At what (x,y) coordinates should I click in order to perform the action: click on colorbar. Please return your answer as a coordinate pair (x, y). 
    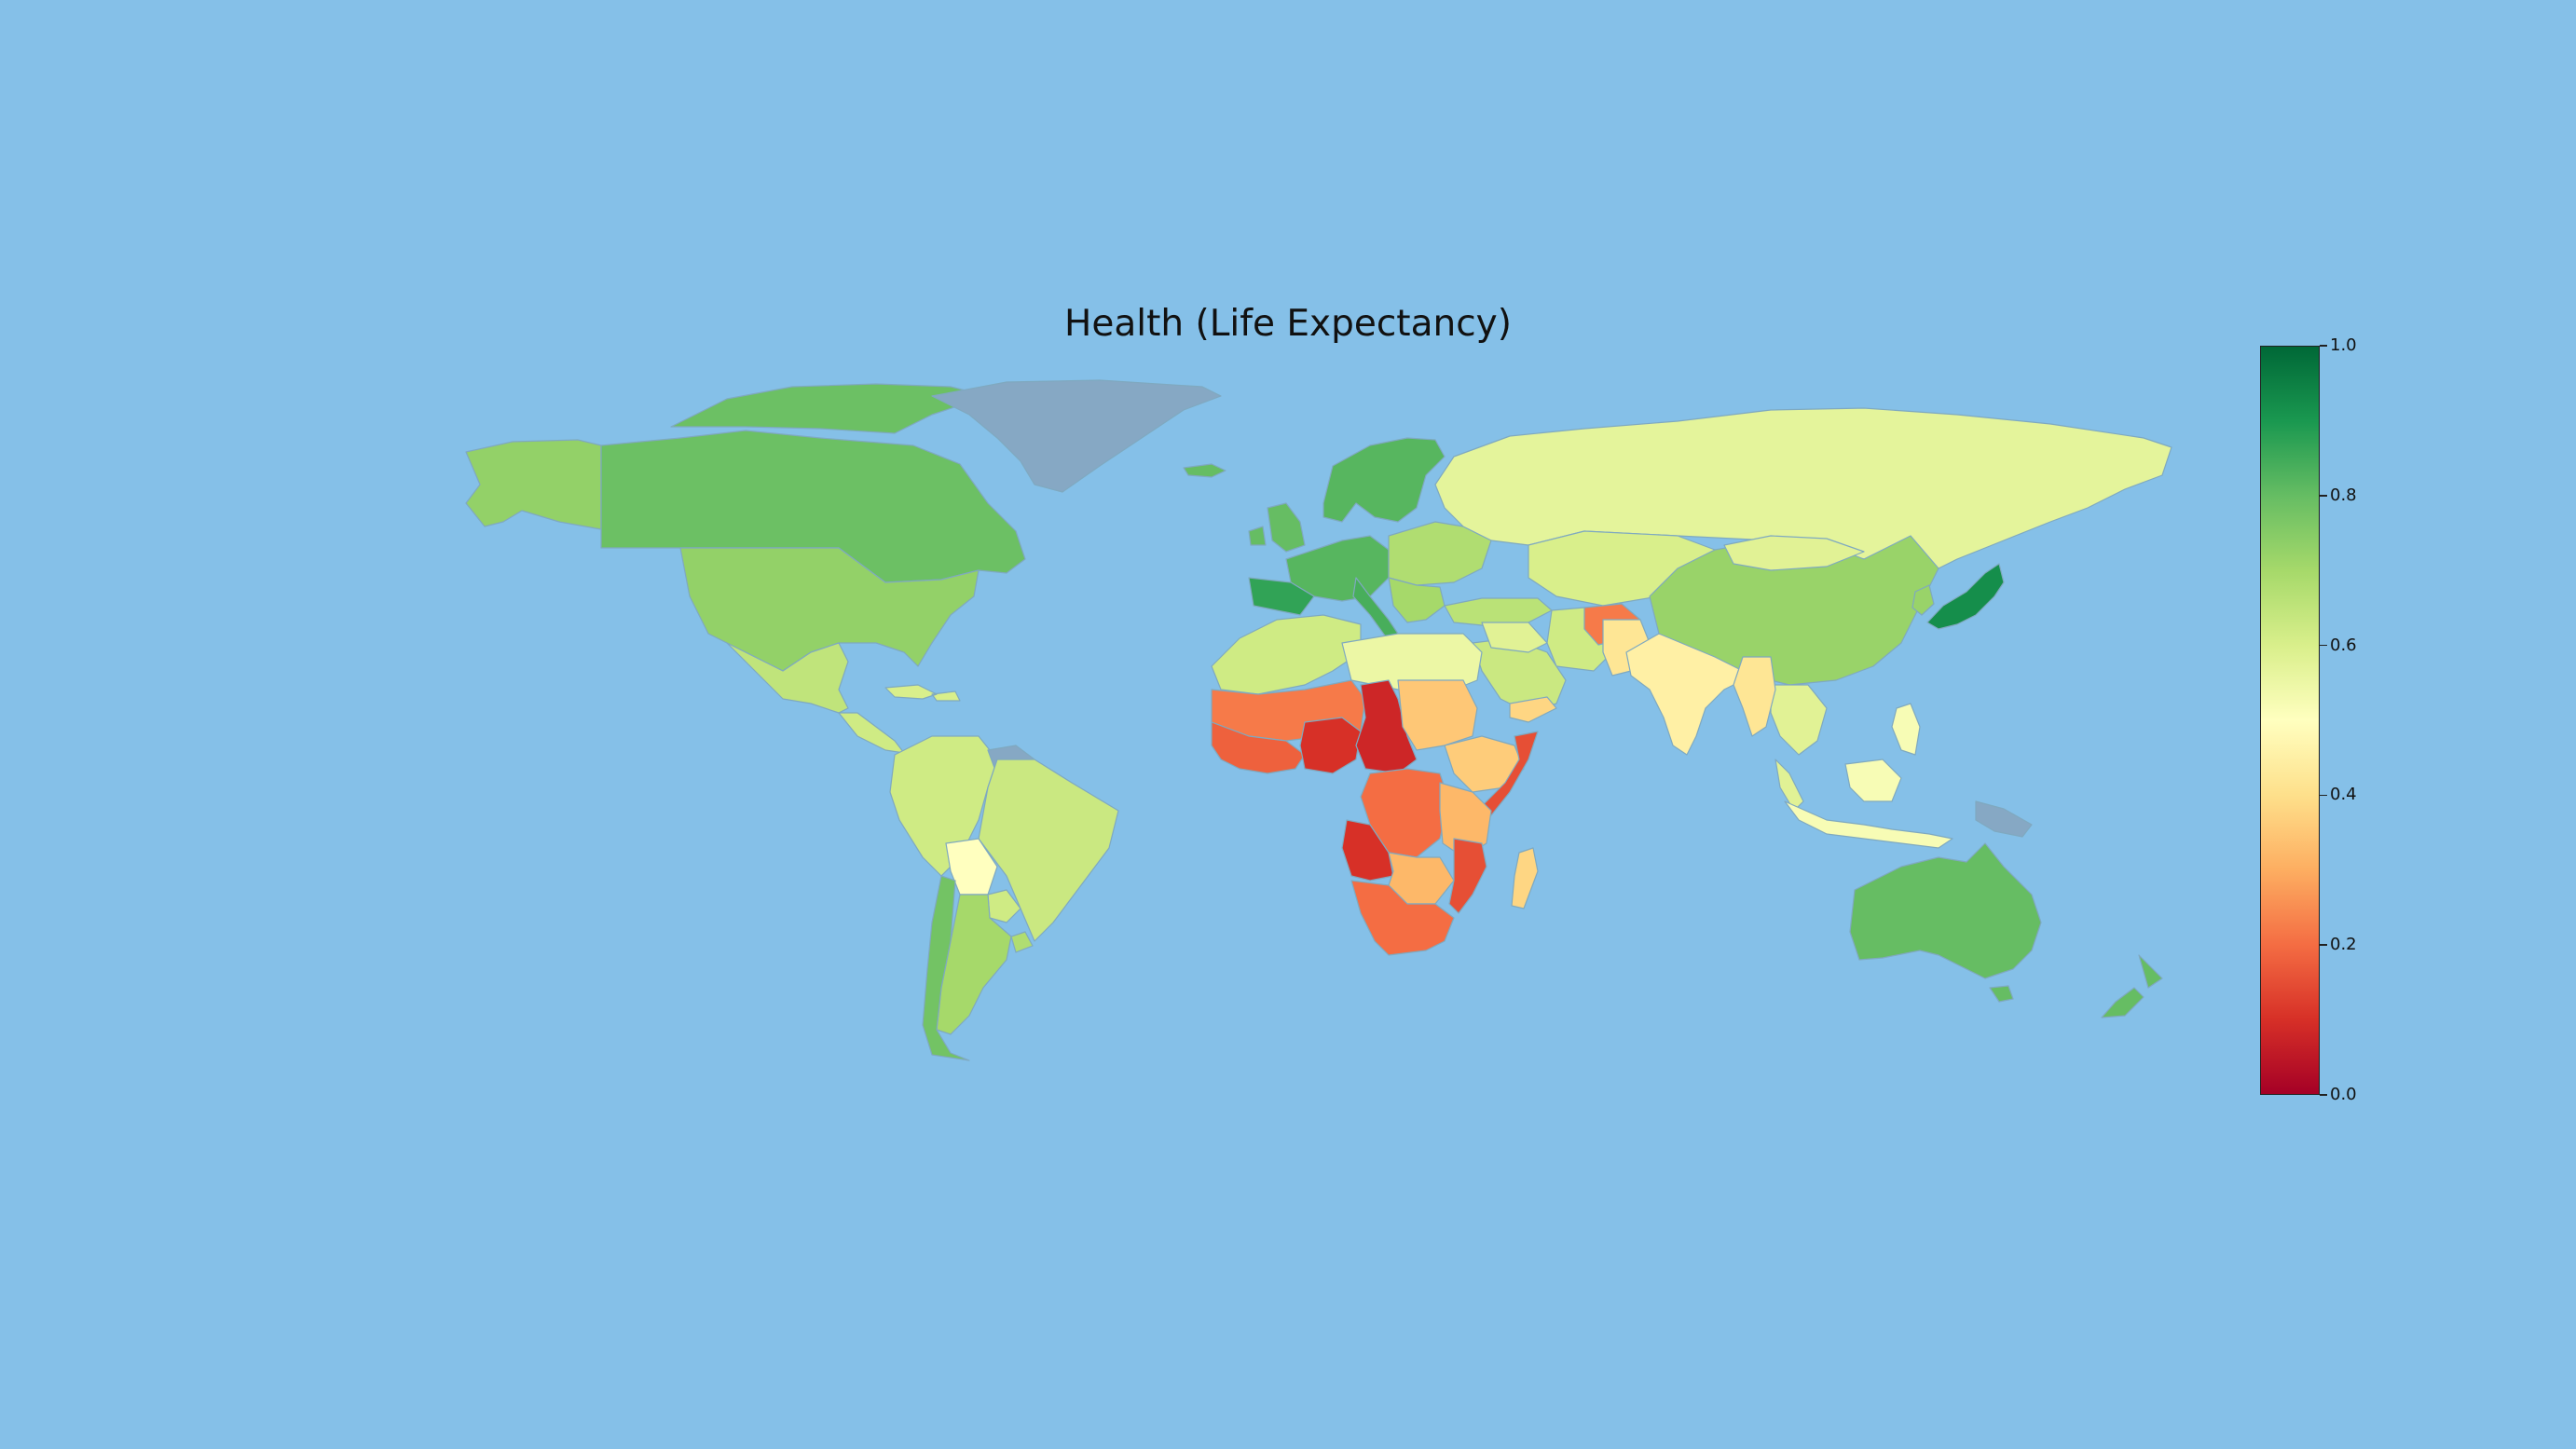
    Looking at the image, I should click on (2290, 720).